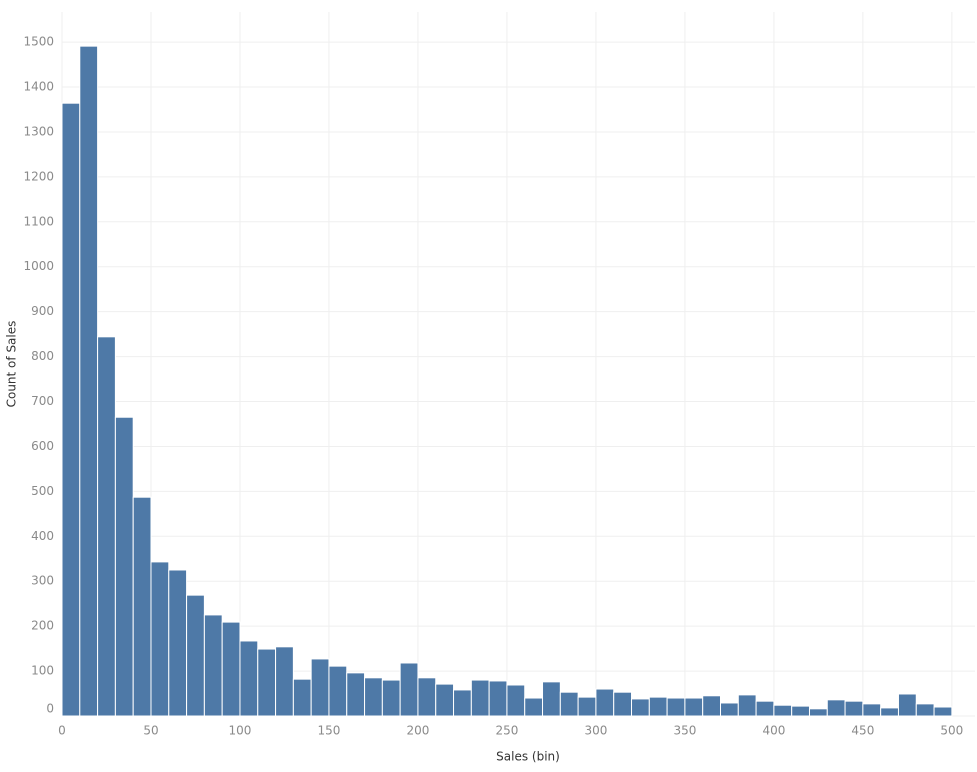 This screenshot has height=772, width=977. I want to click on y-tick-label: 100, so click(42, 671).